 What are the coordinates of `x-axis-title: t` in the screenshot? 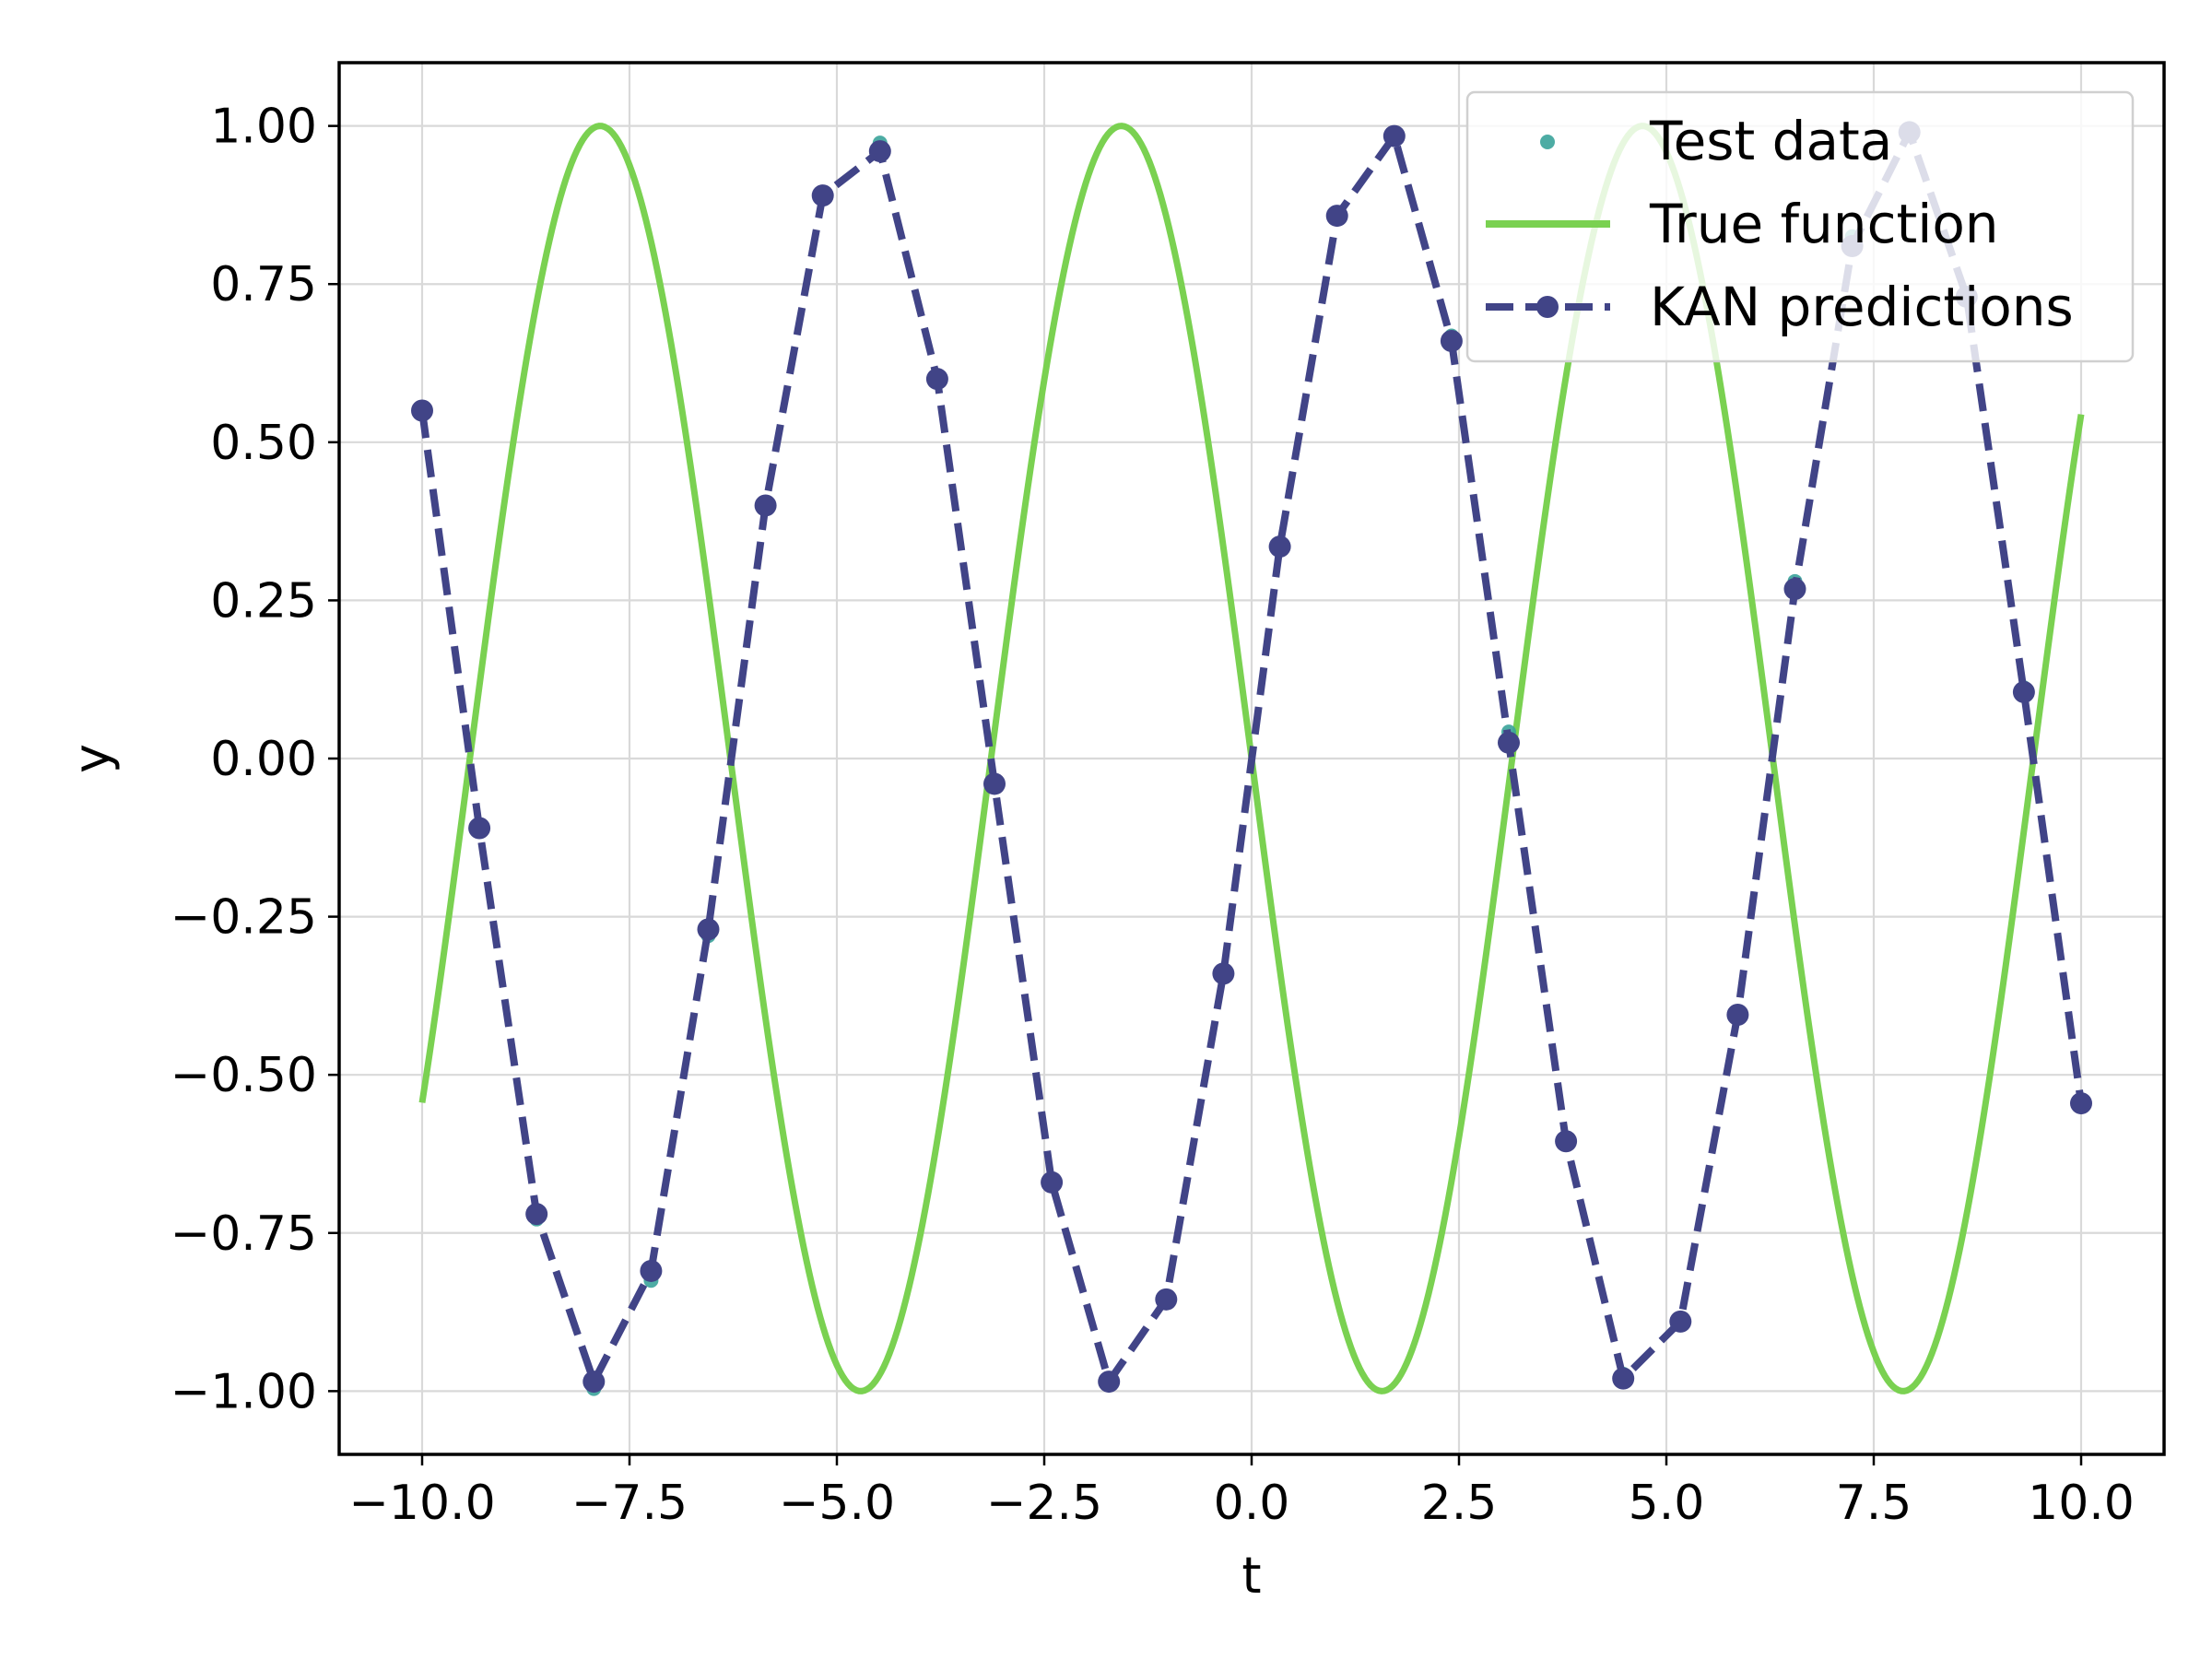 It's located at (1251, 1576).